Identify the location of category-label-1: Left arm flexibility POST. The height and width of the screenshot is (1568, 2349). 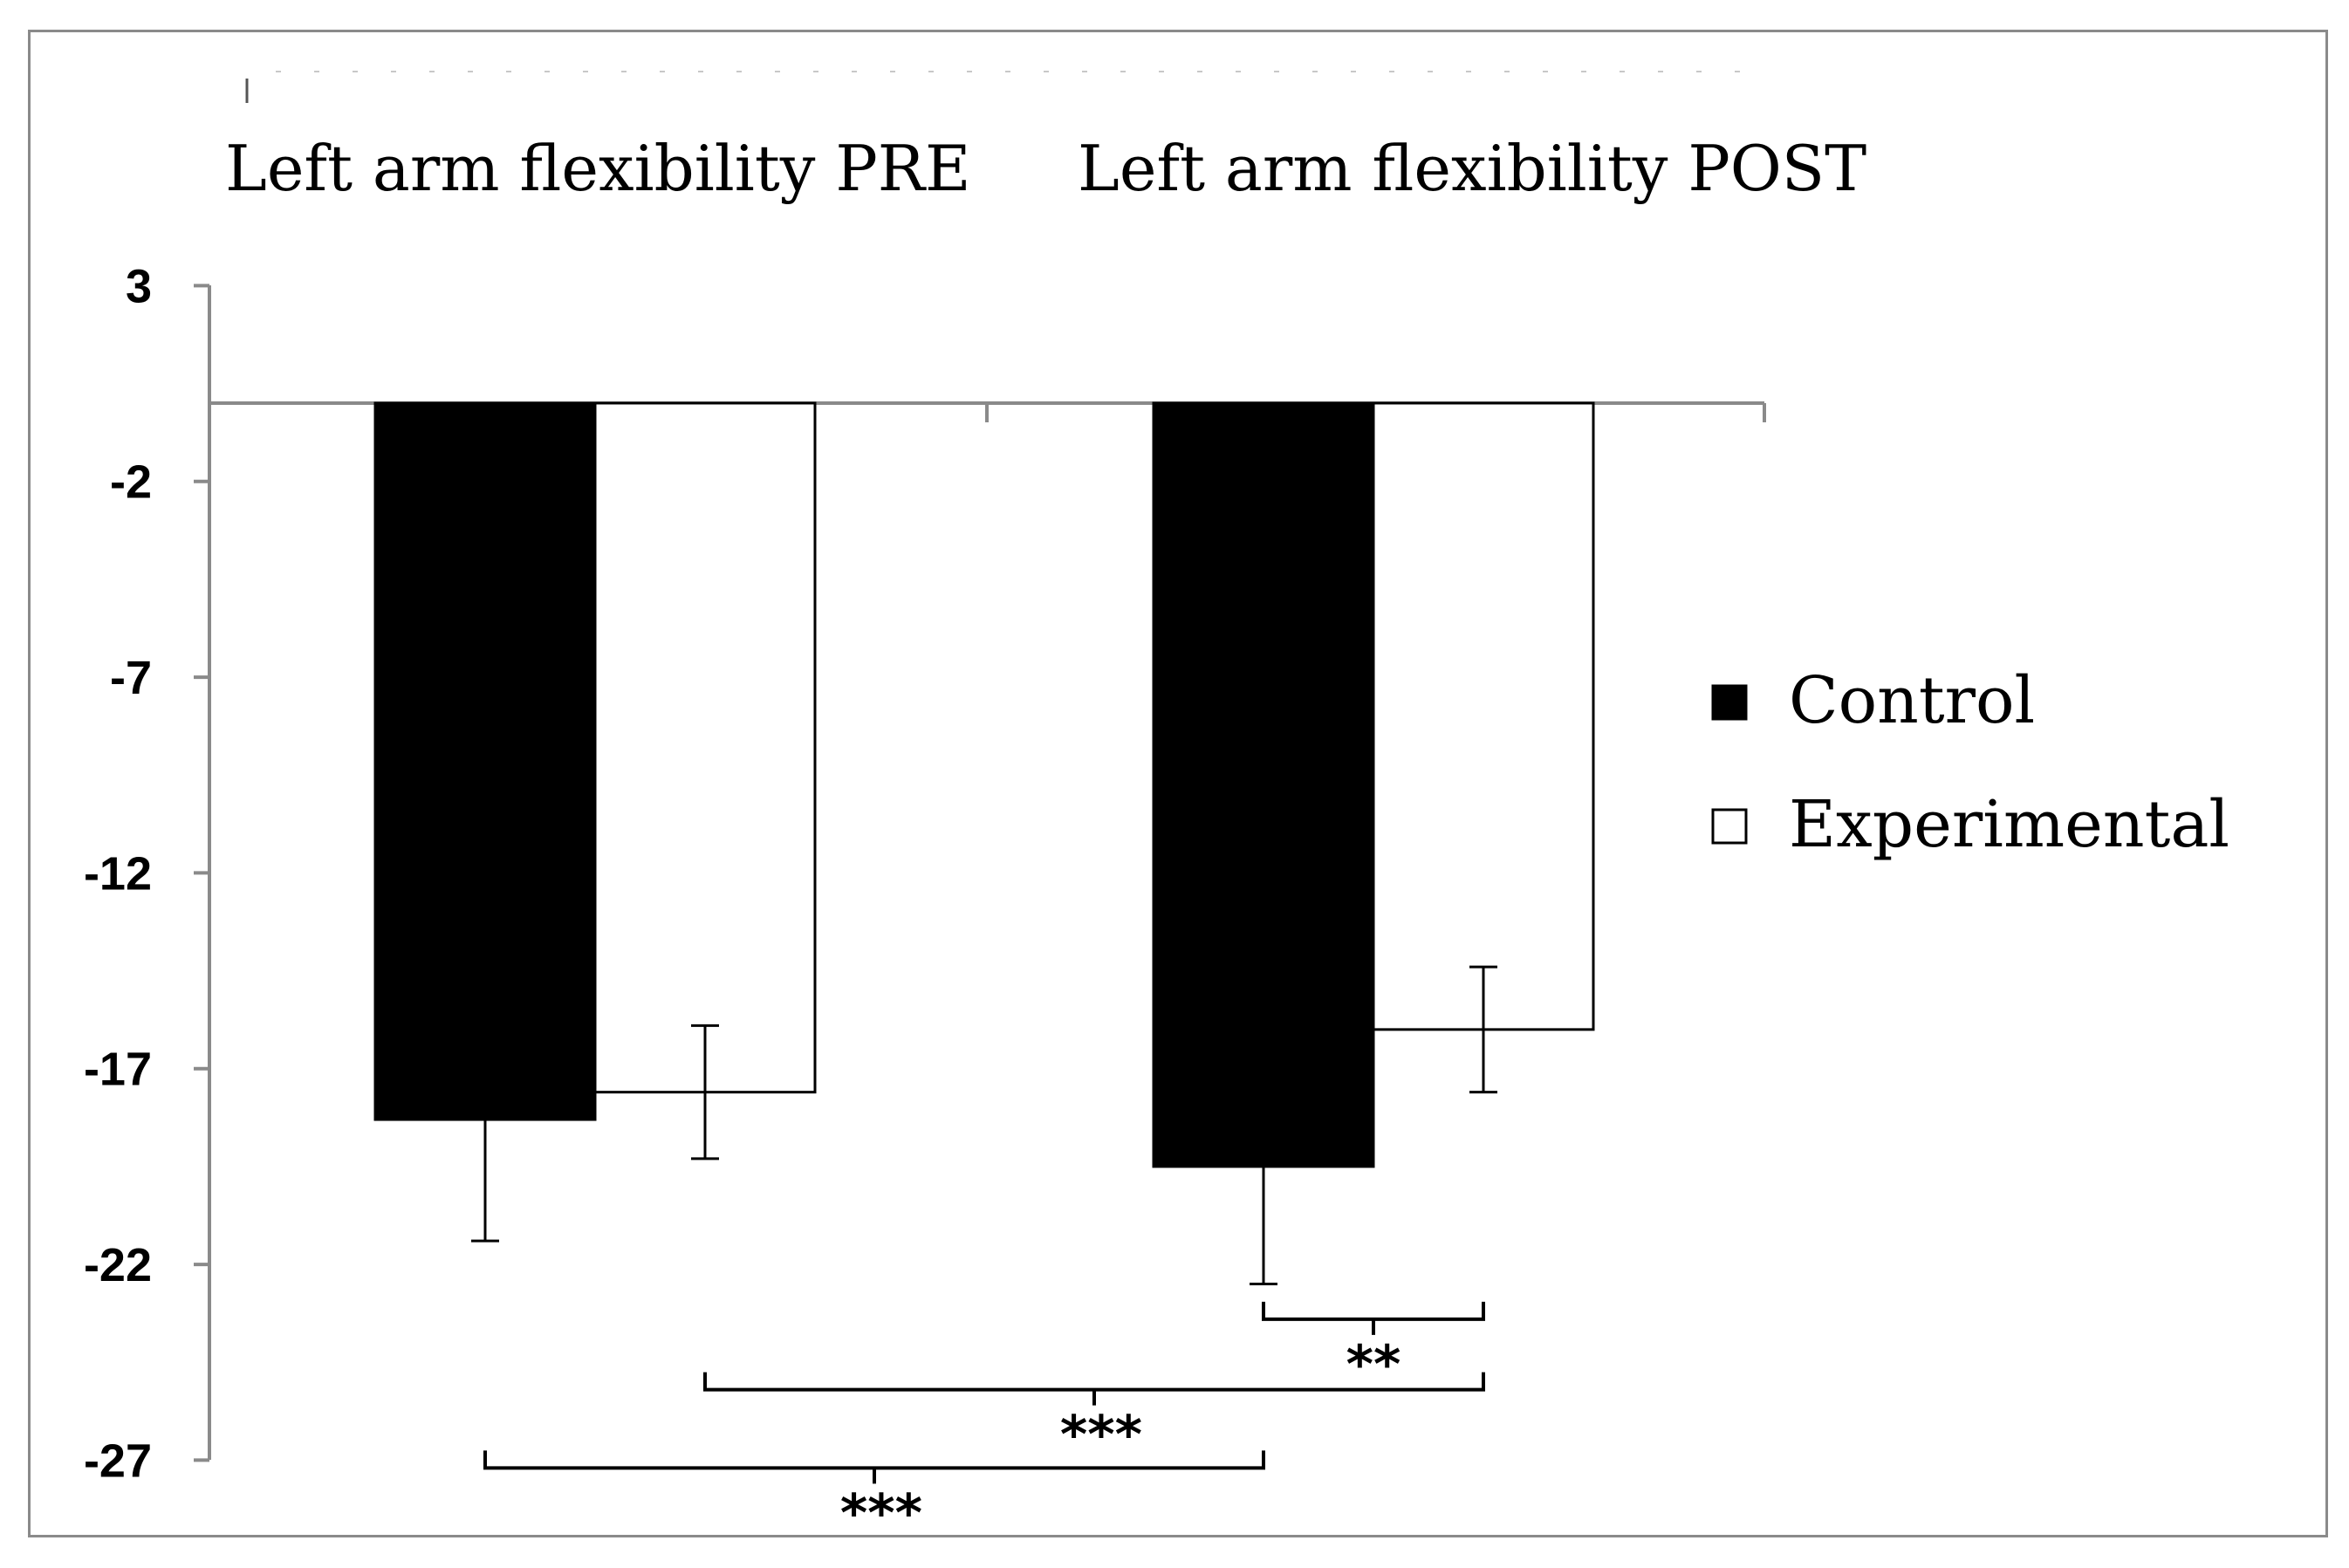
(1472, 169).